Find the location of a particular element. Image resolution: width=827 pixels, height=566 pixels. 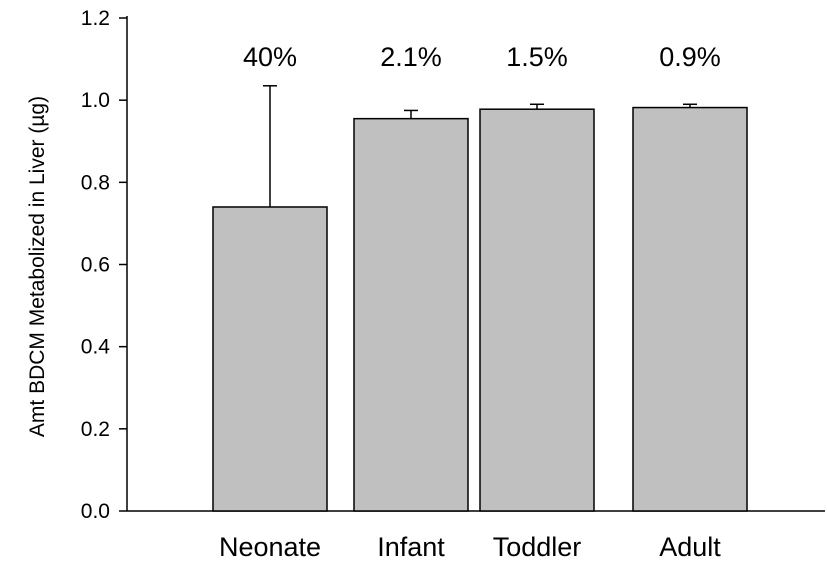

y-tick-label: 0.2 is located at coordinates (95, 429).